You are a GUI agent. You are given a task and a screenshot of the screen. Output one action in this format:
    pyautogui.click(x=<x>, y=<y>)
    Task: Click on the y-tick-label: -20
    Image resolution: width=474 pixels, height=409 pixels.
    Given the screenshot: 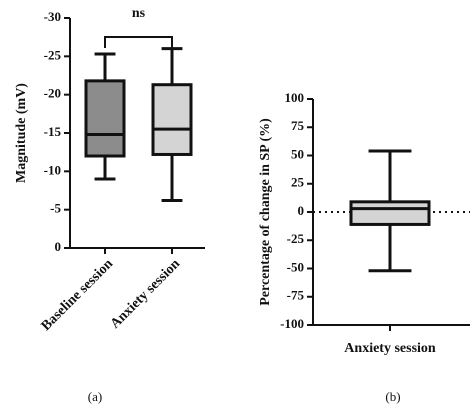 What is the action you would take?
    pyautogui.click(x=52, y=93)
    